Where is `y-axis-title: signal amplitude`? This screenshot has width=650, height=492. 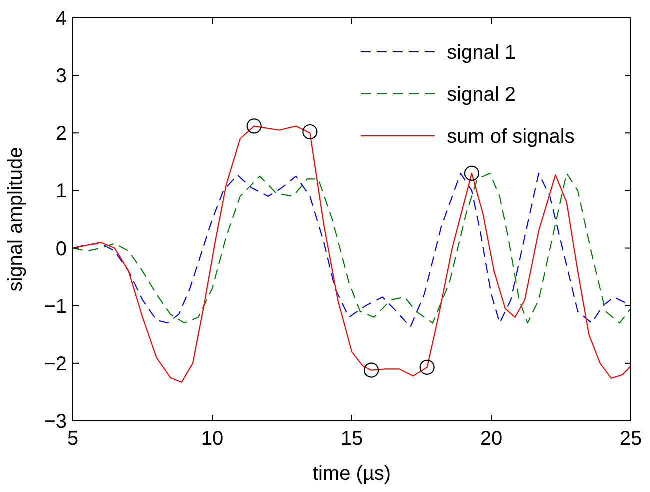 y-axis-title: signal amplitude is located at coordinates (16, 219).